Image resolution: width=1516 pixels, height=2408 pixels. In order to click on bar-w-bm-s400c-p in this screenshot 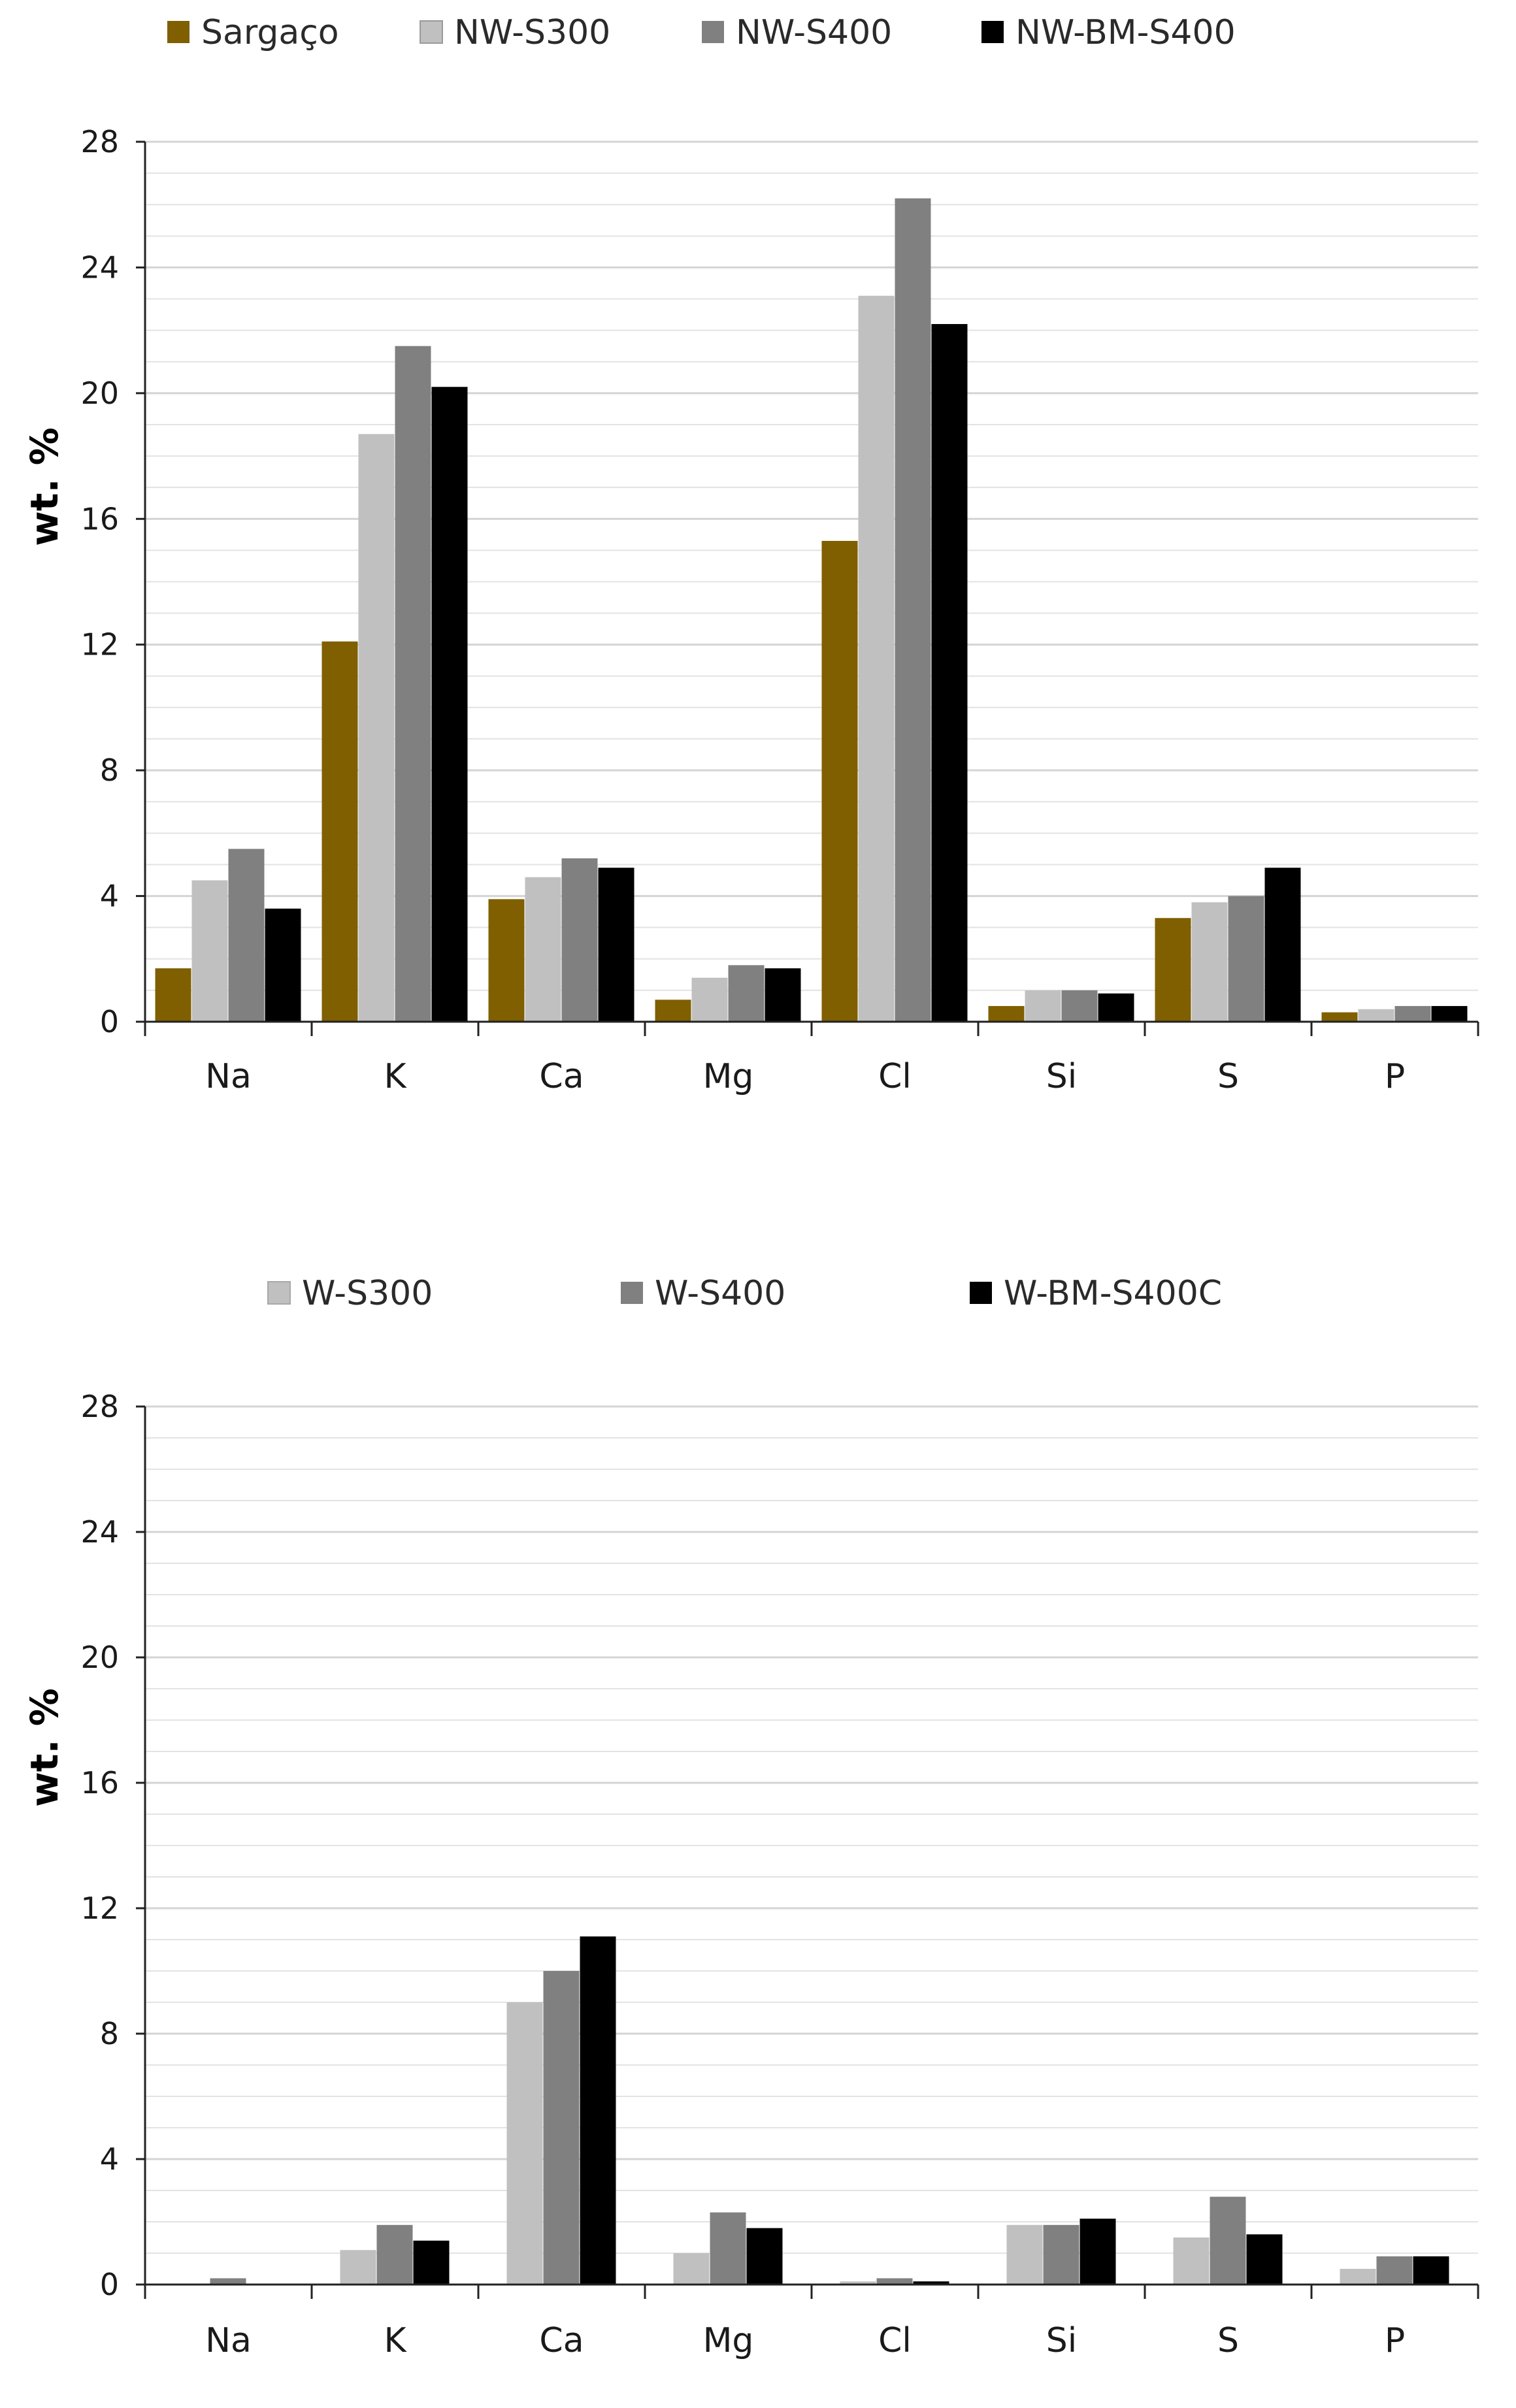, I will do `click(1431, 2270)`.